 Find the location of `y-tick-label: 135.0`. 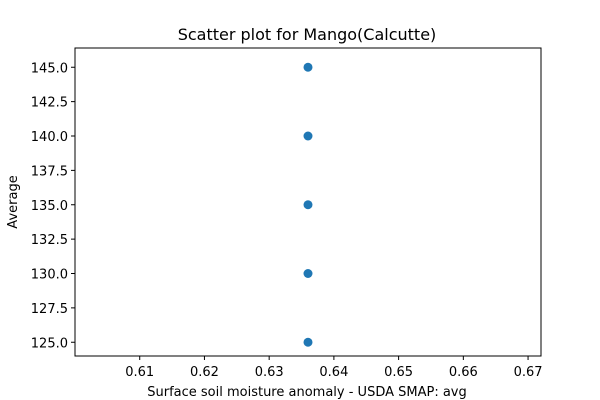

y-tick-label: 135.0 is located at coordinates (49, 206).